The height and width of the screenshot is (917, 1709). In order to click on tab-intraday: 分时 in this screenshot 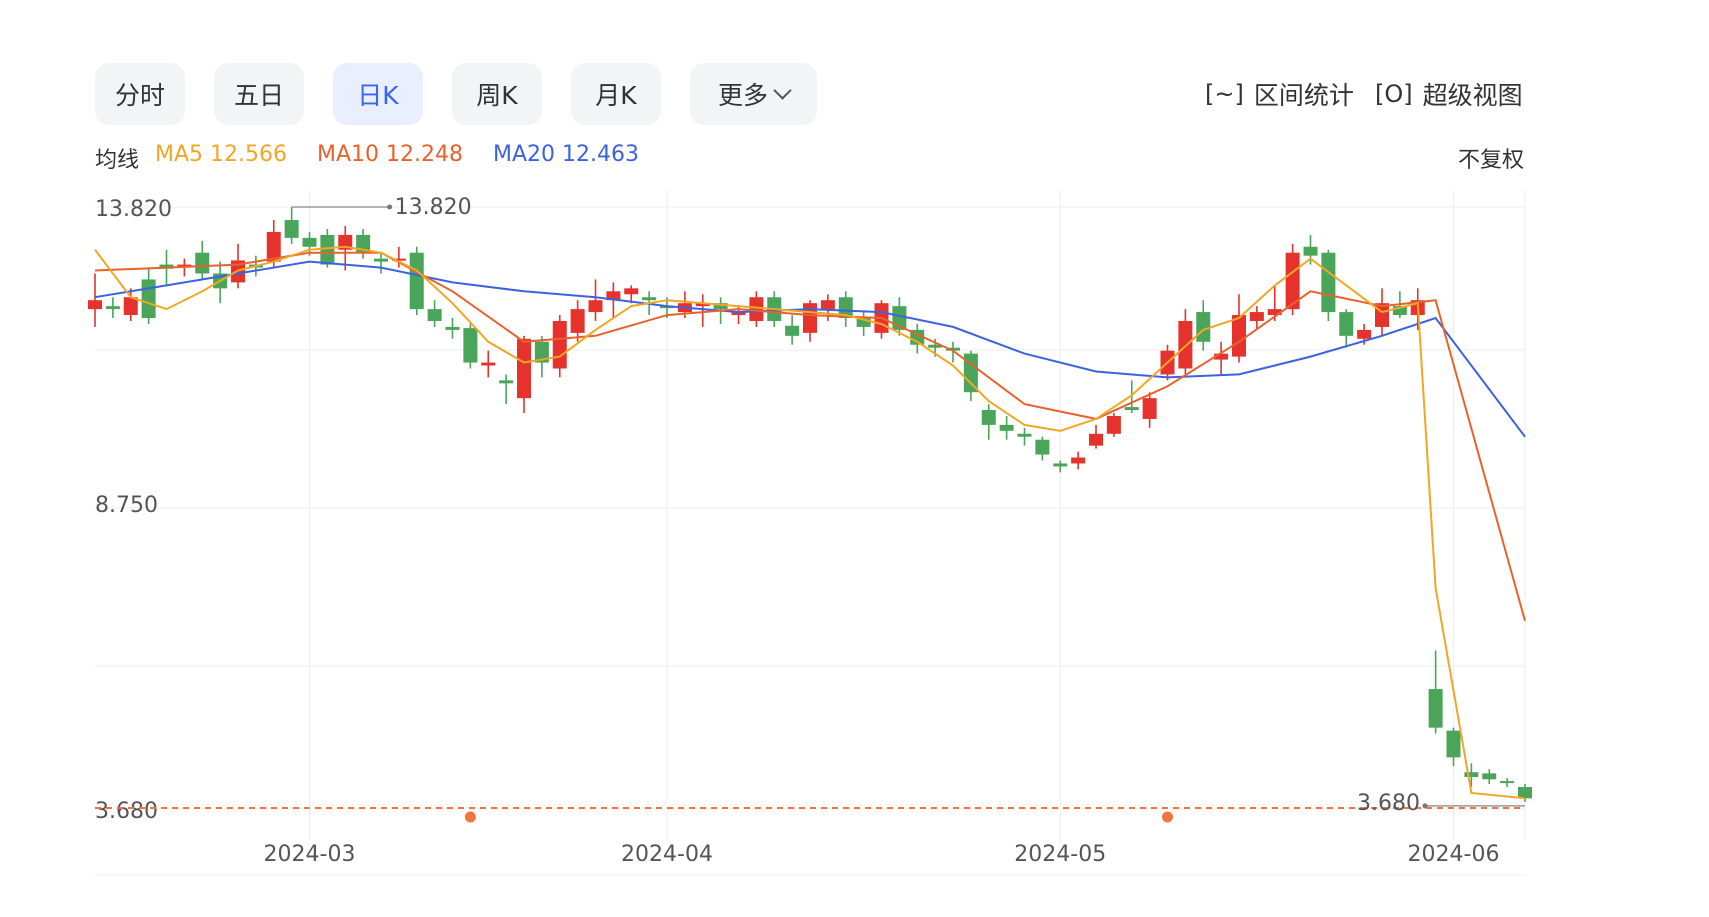, I will do `click(140, 94)`.